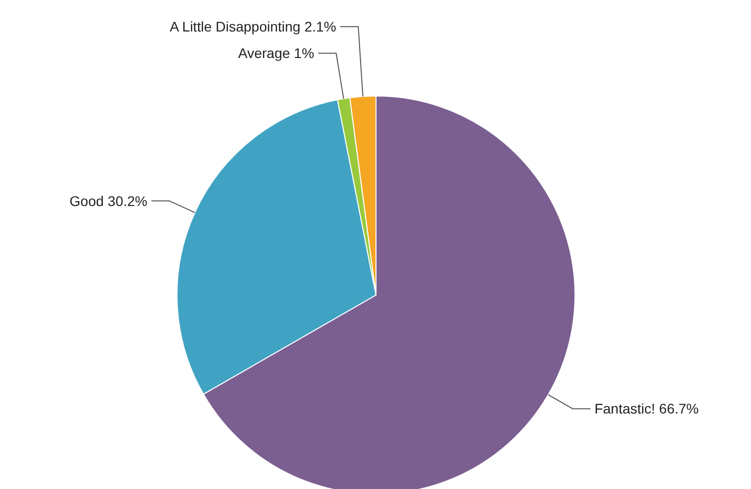  What do you see at coordinates (276, 53) in the screenshot?
I see `slice-label: Average 1%` at bounding box center [276, 53].